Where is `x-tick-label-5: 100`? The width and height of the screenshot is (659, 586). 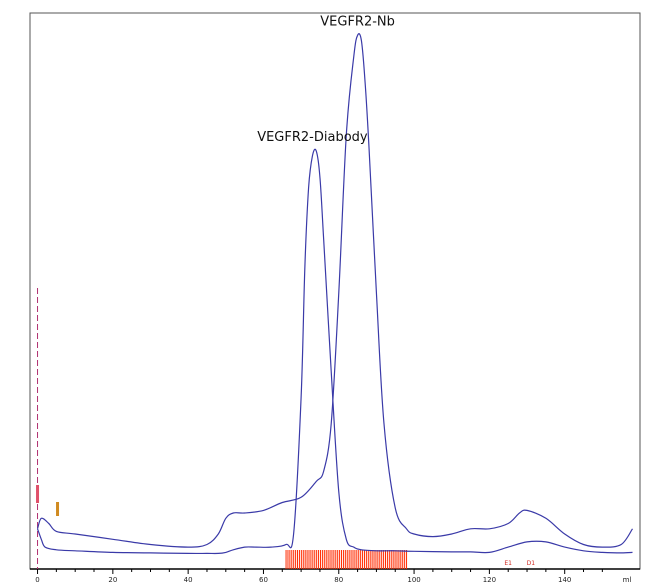 x-tick-label-5: 100 is located at coordinates (413, 580).